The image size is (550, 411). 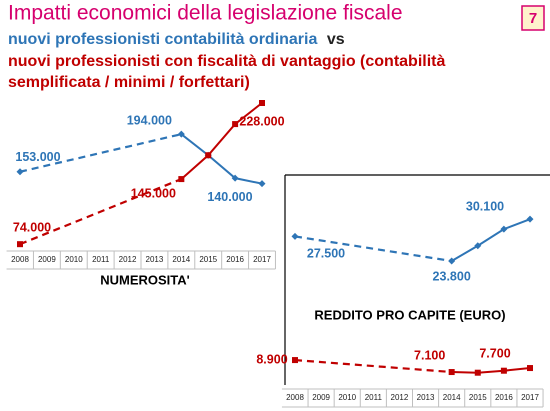 I want to click on data-label: 8.900, so click(x=271, y=359).